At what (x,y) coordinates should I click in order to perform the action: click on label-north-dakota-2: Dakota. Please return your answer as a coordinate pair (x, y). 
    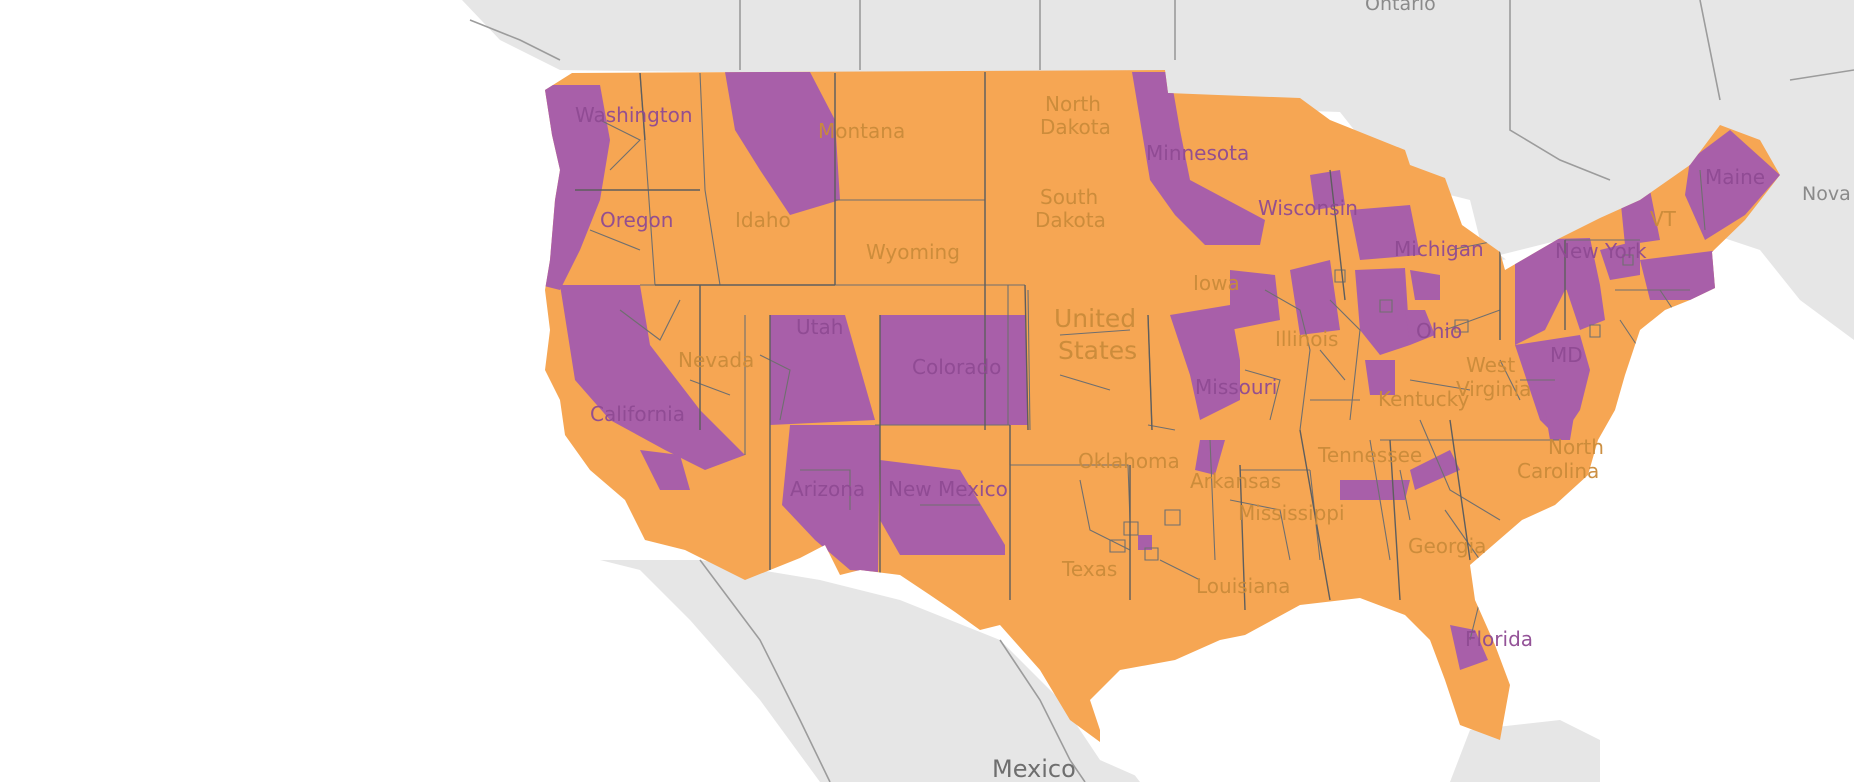
    Looking at the image, I should click on (1075, 127).